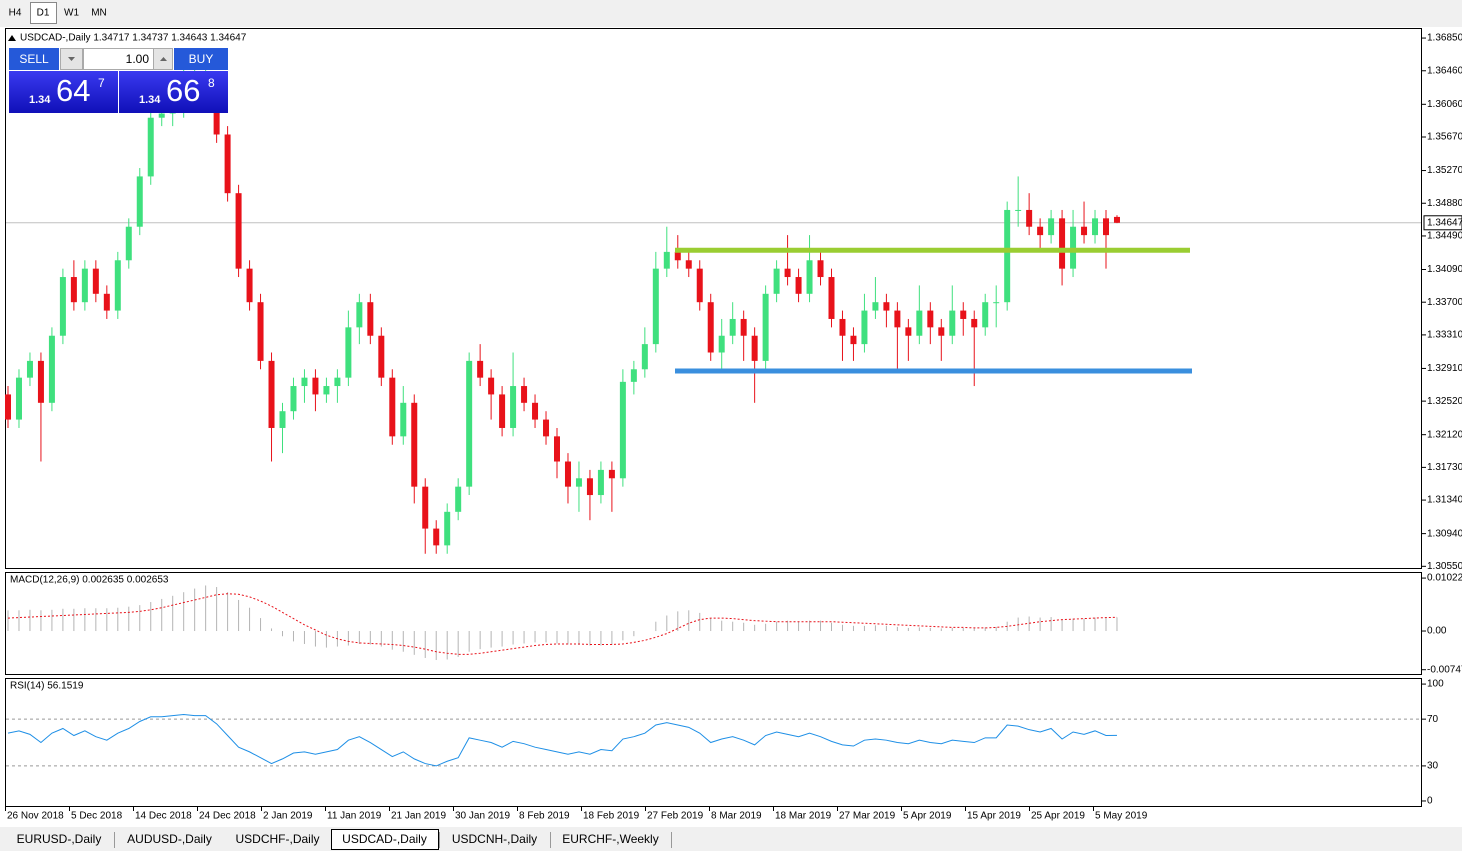  Describe the element at coordinates (927, 816) in the screenshot. I see `x-tick-label: 5 Apr 2019` at that location.